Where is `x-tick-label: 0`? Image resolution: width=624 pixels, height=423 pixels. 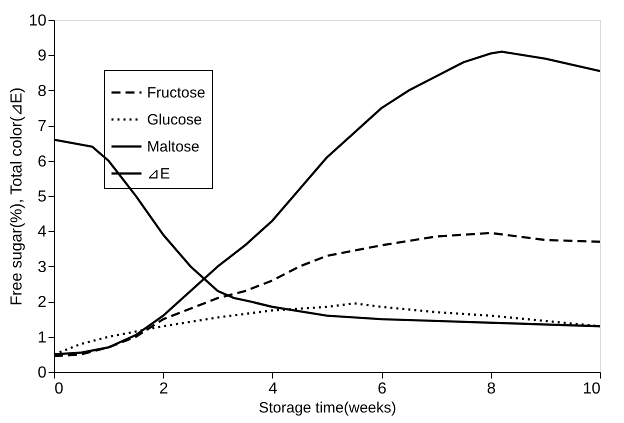 x-tick-label: 0 is located at coordinates (59, 389).